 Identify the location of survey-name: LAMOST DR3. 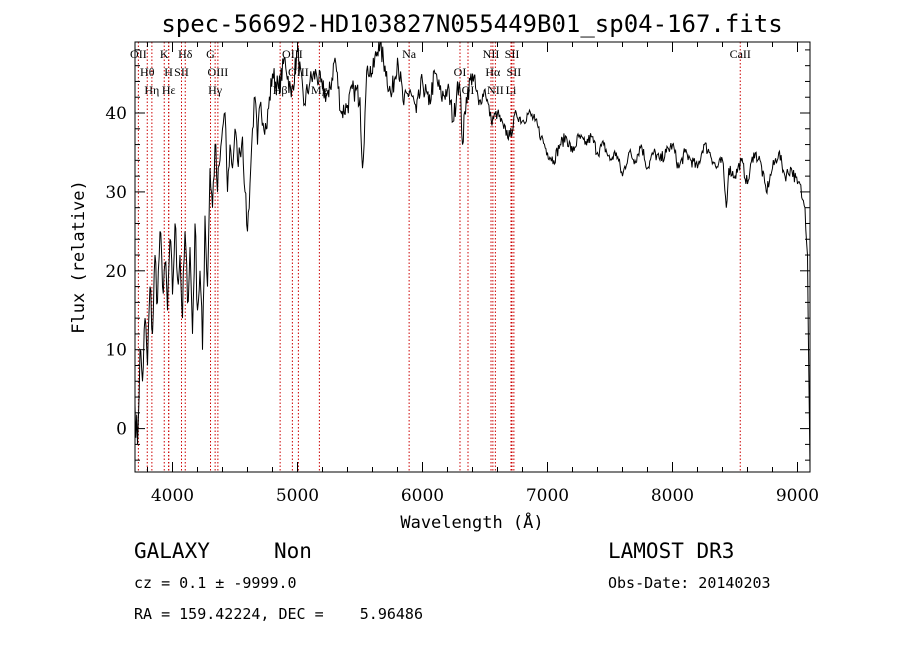
(671, 551).